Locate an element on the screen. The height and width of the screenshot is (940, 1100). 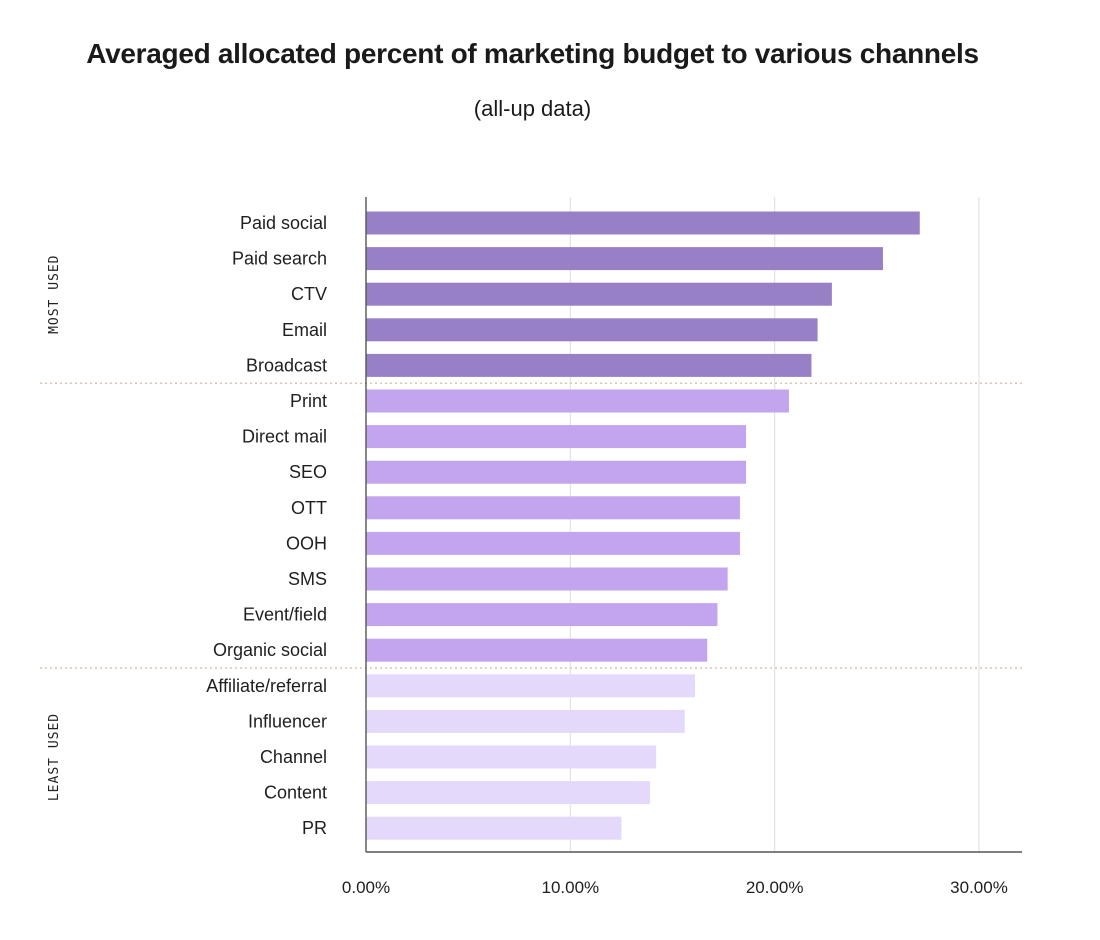
category-label: OTT is located at coordinates (309, 508).